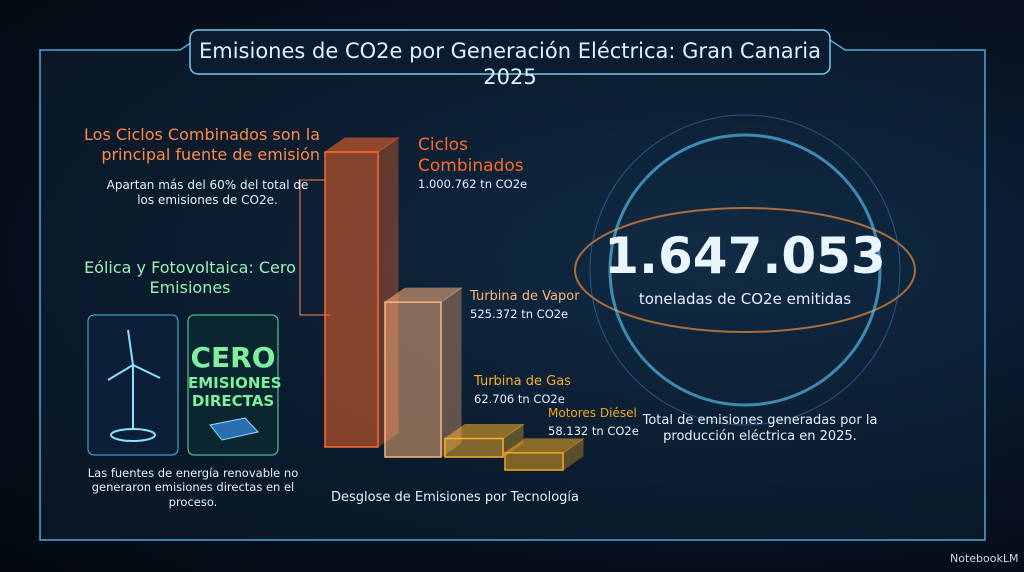 The image size is (1024, 572). I want to click on connector, so click(314, 247).